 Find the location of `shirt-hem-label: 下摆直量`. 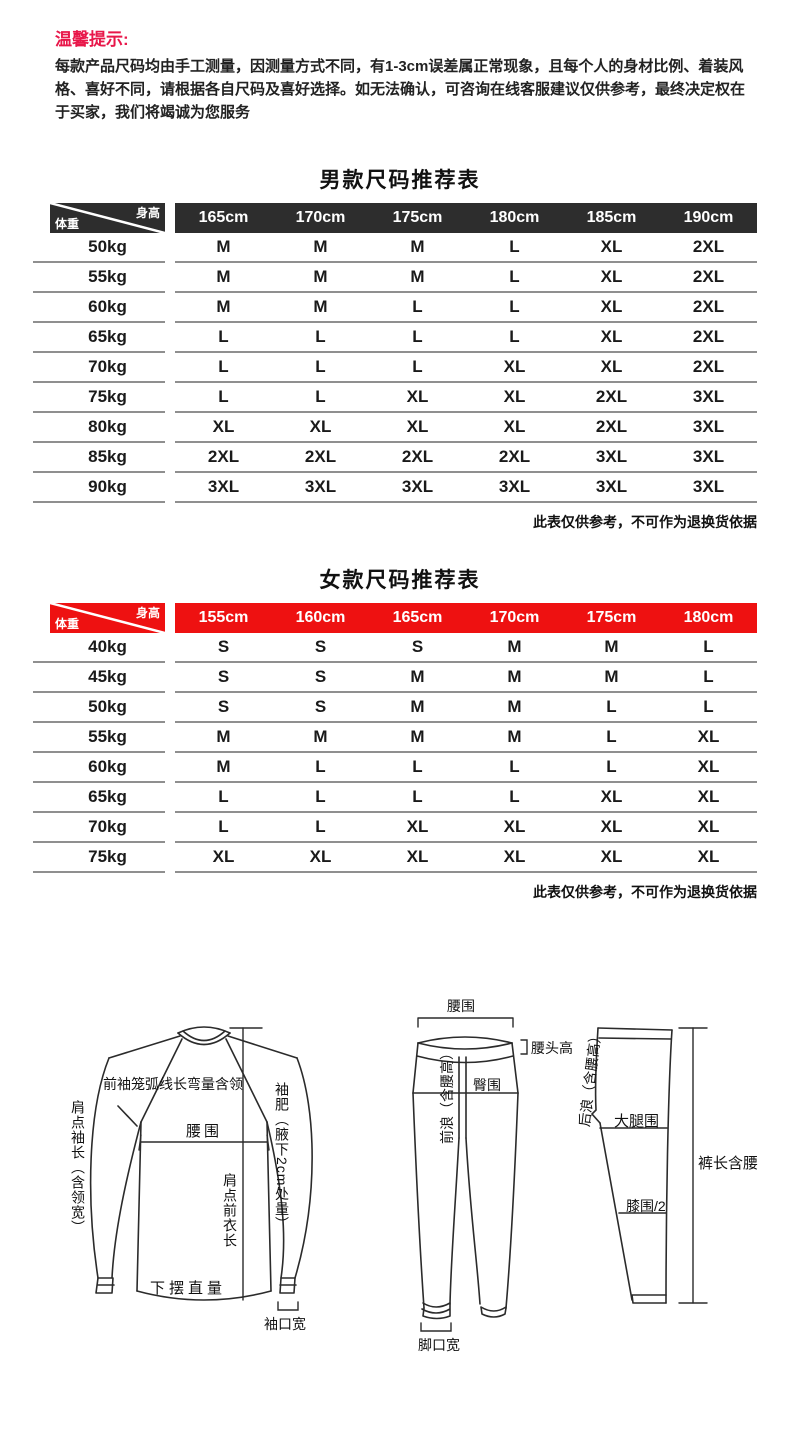

shirt-hem-label: 下摆直量 is located at coordinates (188, 1288).